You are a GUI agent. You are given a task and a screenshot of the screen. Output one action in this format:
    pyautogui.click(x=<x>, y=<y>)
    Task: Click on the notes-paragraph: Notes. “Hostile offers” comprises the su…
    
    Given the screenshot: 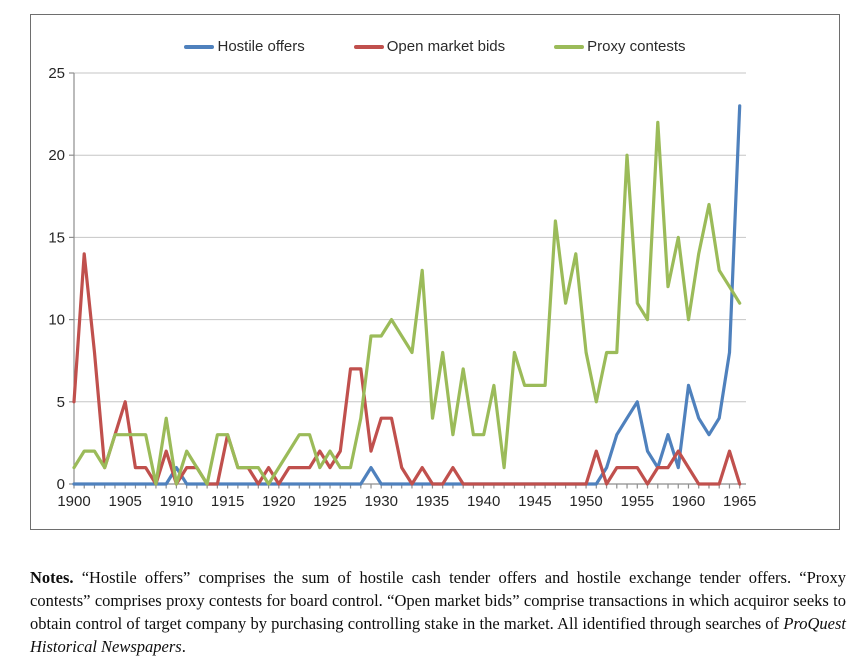 What is the action you would take?
    pyautogui.click(x=438, y=612)
    